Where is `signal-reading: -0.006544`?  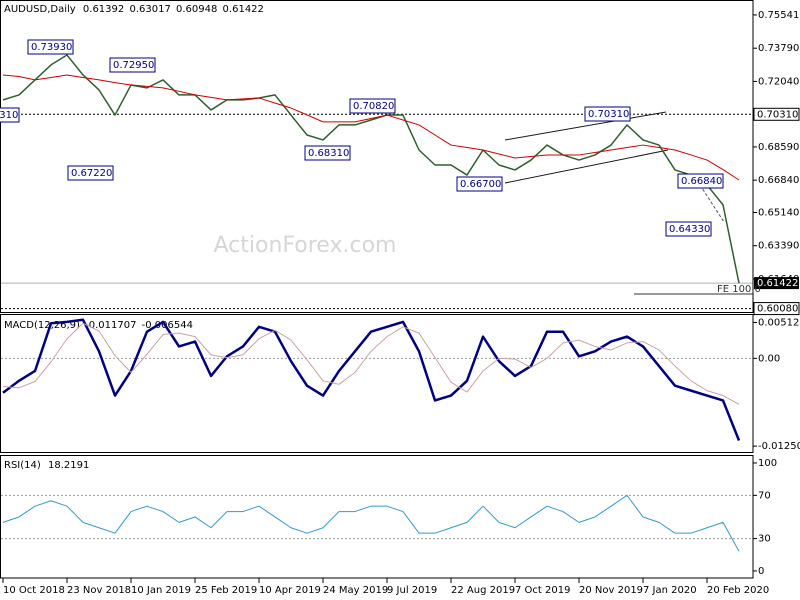 signal-reading: -0.006544 is located at coordinates (167, 325).